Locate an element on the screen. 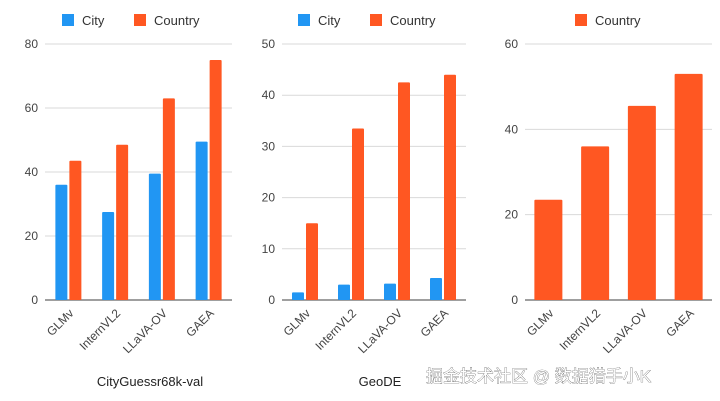 Image resolution: width=720 pixels, height=401 pixels. y-tick-label: 30 is located at coordinates (269, 146).